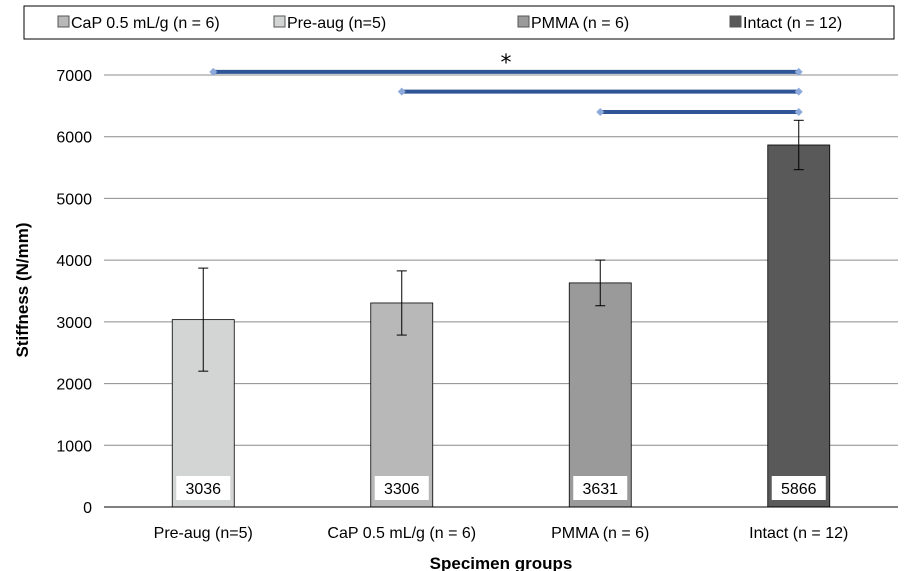 The image size is (906, 571). Describe the element at coordinates (74, 292) in the screenshot. I see `y-tick-labels: 0 1000 2000 3000 4000 5000 6000 7000` at that location.